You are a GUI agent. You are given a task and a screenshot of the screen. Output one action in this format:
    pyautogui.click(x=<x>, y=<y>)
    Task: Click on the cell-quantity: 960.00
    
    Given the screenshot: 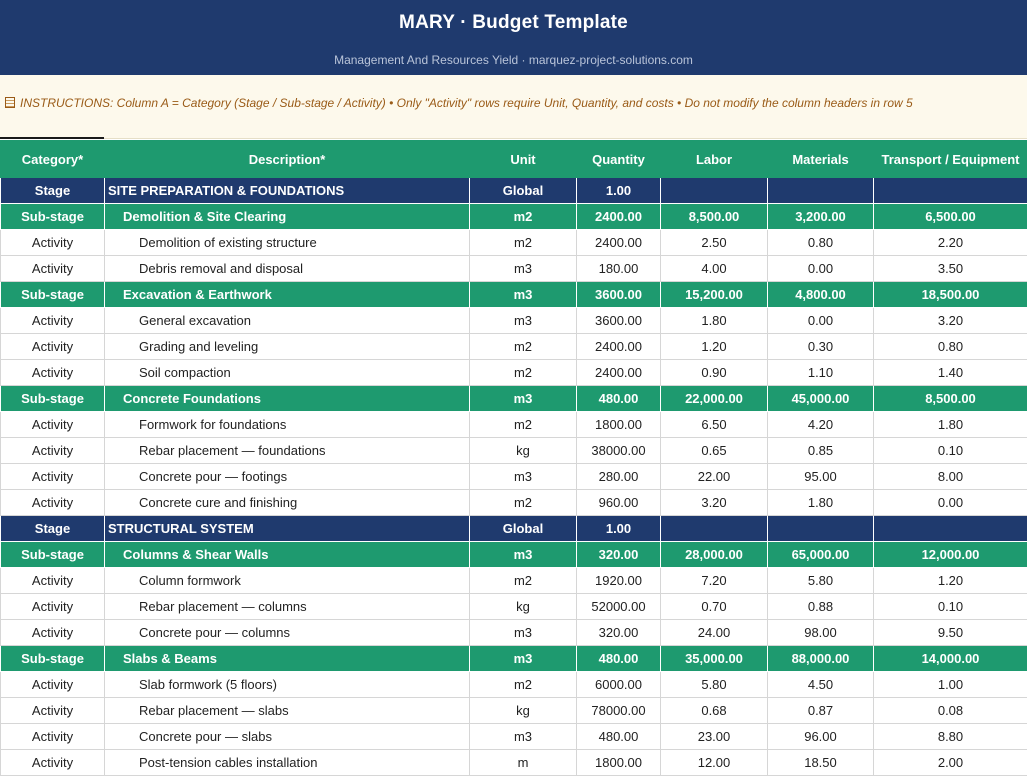 What is the action you would take?
    pyautogui.click(x=618, y=502)
    